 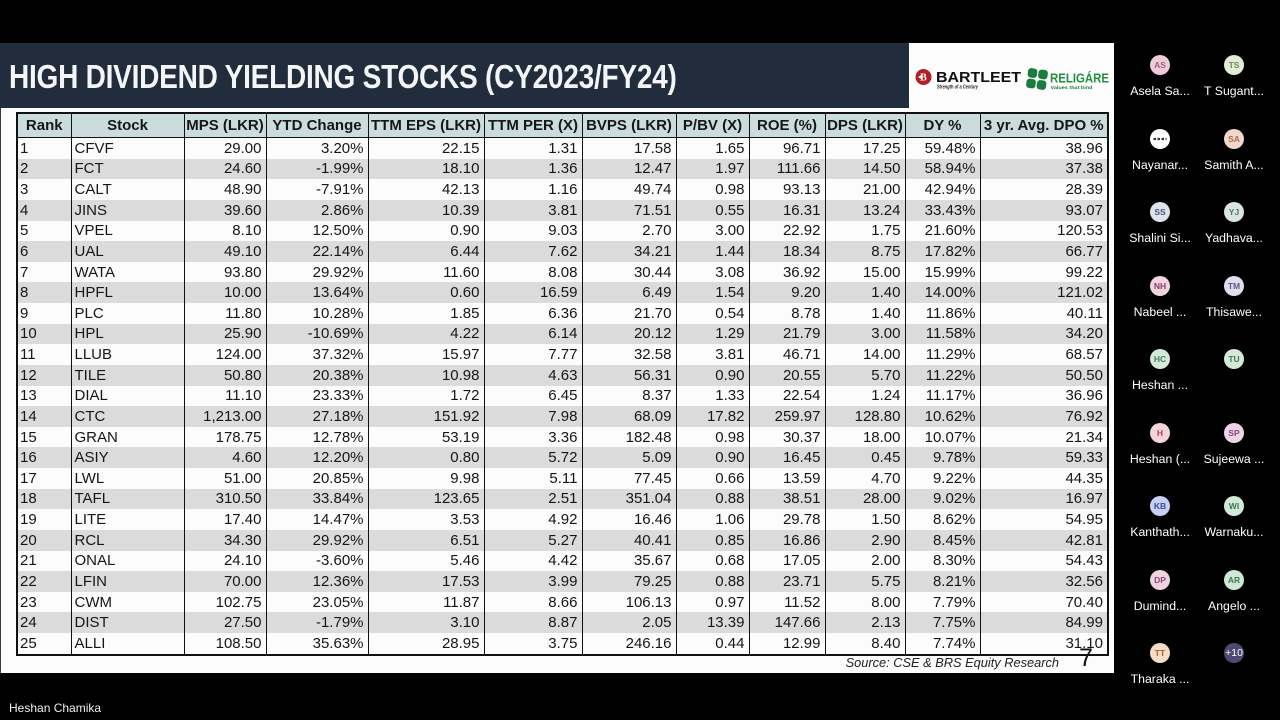 I want to click on svg-text: Values that bind, so click(x=1072, y=87).